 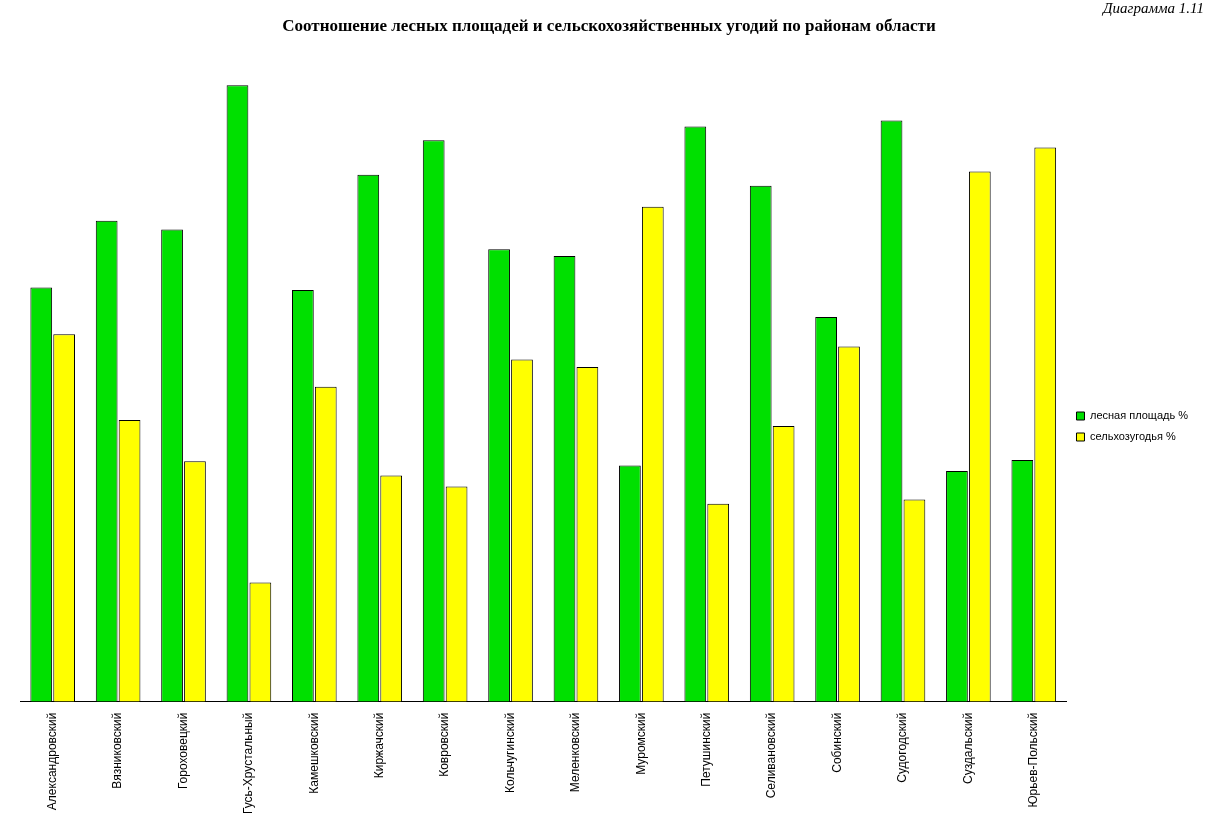 I want to click on x-tick-label: Гороховецкий, so click(x=182, y=751).